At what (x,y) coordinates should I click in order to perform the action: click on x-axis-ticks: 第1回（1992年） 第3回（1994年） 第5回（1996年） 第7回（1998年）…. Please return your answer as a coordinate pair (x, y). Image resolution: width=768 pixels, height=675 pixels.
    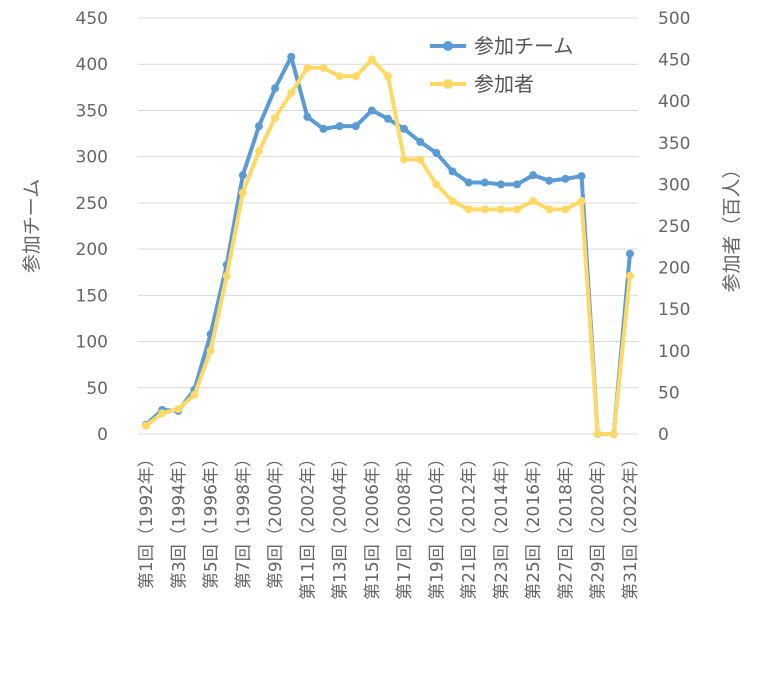
    Looking at the image, I should click on (389, 525).